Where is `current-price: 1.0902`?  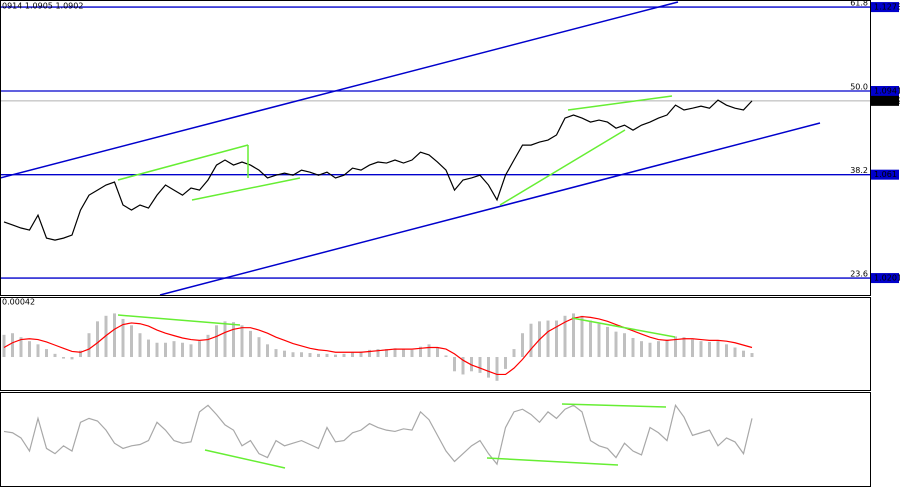
current-price: 1.0902 is located at coordinates (887, 100).